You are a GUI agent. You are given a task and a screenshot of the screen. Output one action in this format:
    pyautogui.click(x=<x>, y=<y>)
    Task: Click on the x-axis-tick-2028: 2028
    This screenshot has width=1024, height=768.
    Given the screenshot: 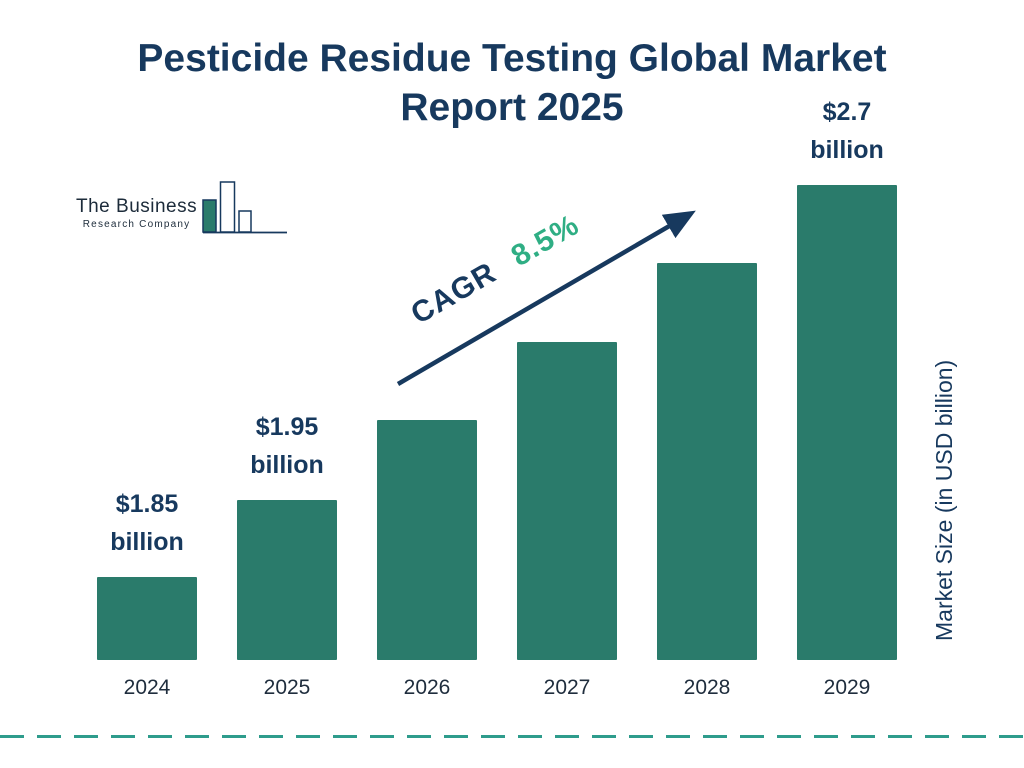 What is the action you would take?
    pyautogui.click(x=707, y=687)
    